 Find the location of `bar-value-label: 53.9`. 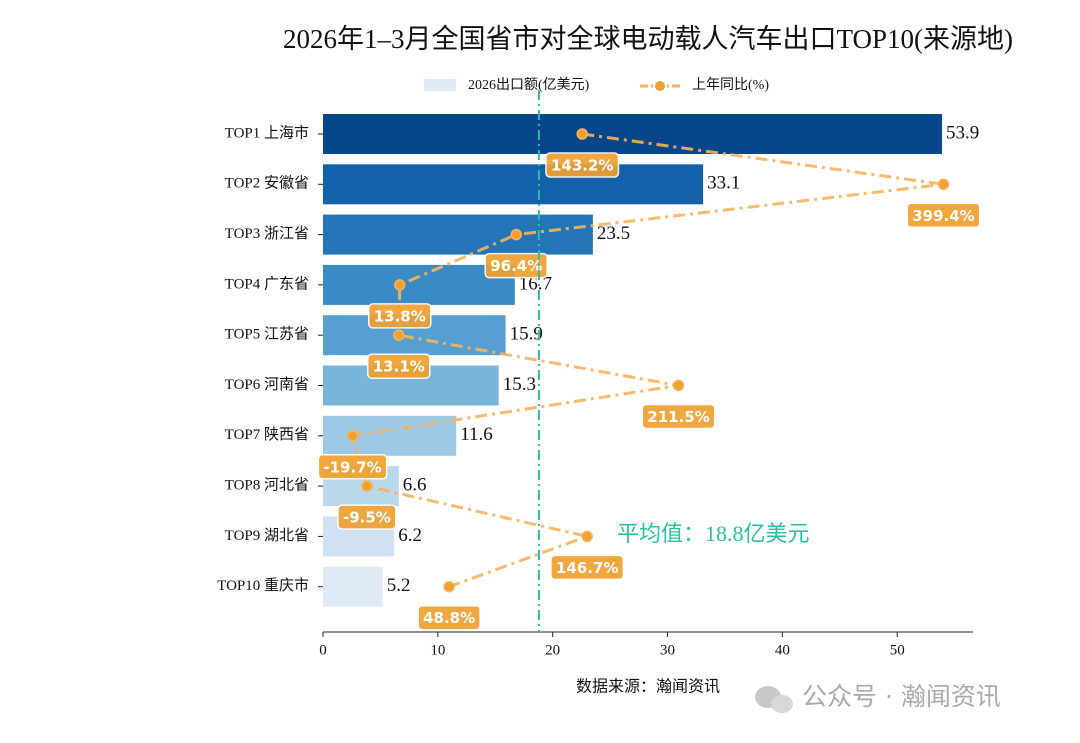

bar-value-label: 53.9 is located at coordinates (962, 132).